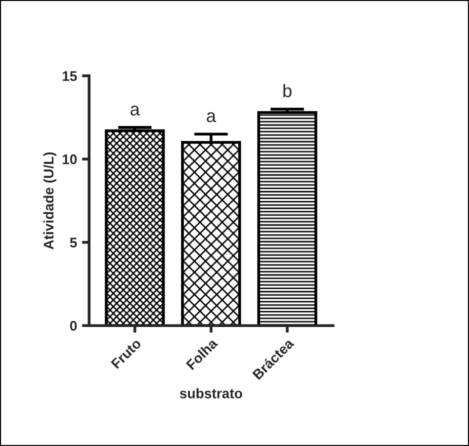  What do you see at coordinates (69, 159) in the screenshot?
I see `y-tick-label: 10` at bounding box center [69, 159].